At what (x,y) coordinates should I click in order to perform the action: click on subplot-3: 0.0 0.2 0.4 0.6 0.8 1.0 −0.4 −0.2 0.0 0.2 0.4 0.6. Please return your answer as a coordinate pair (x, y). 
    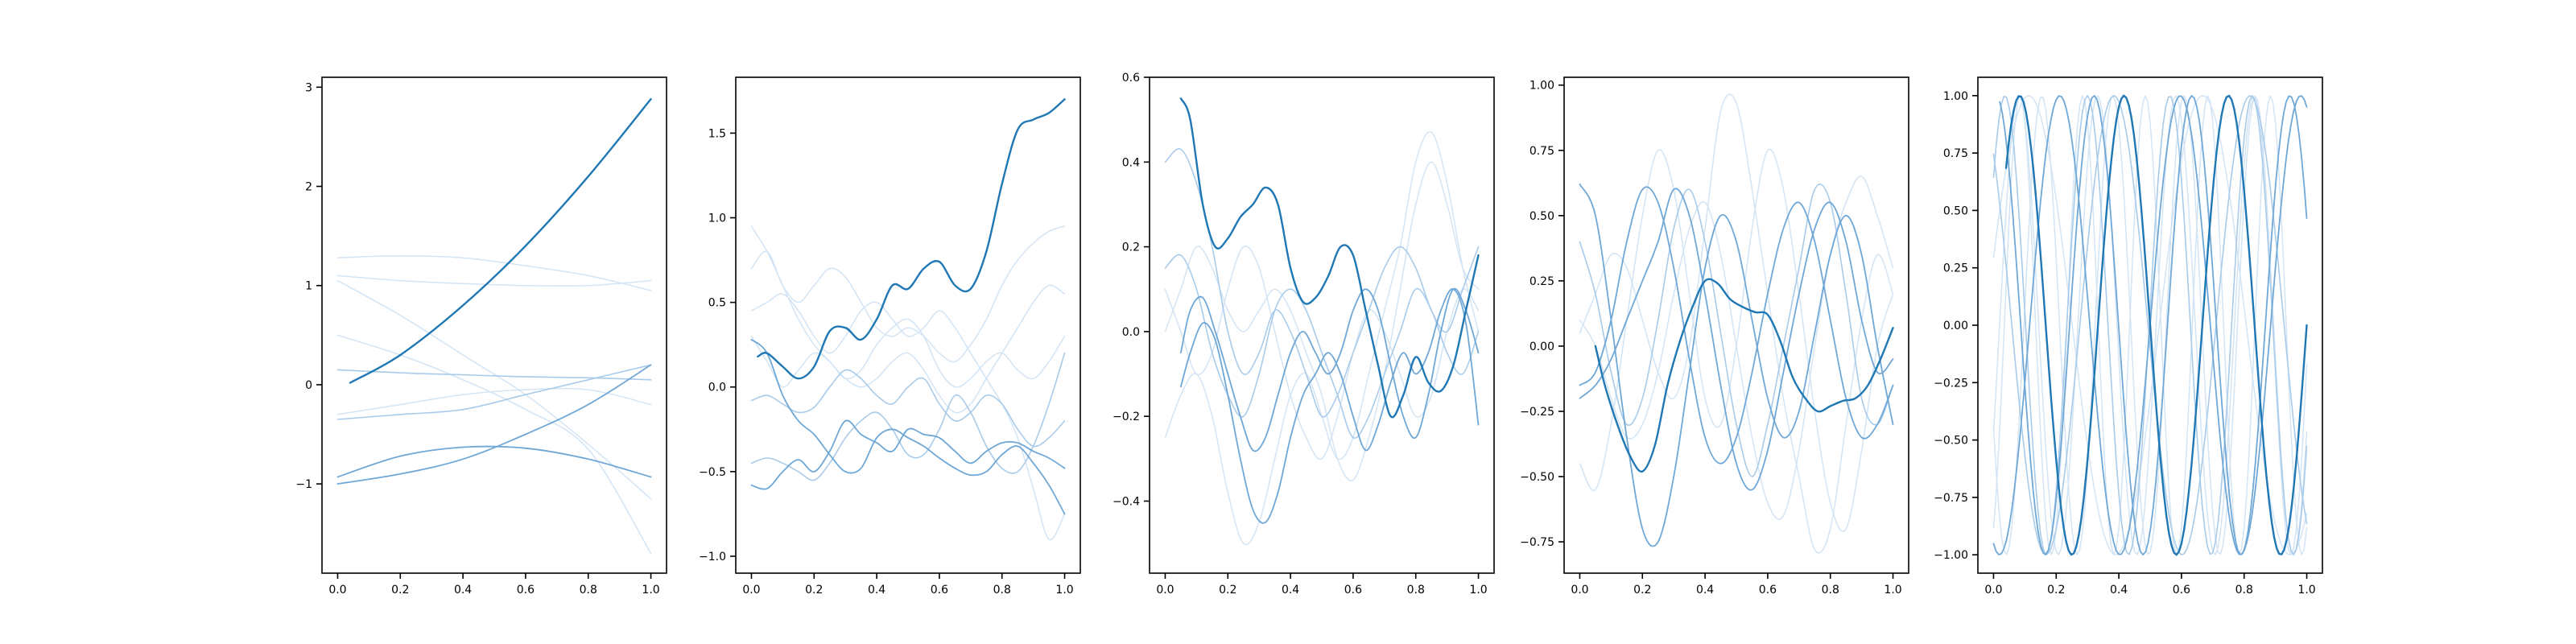
    Looking at the image, I should click on (1304, 334).